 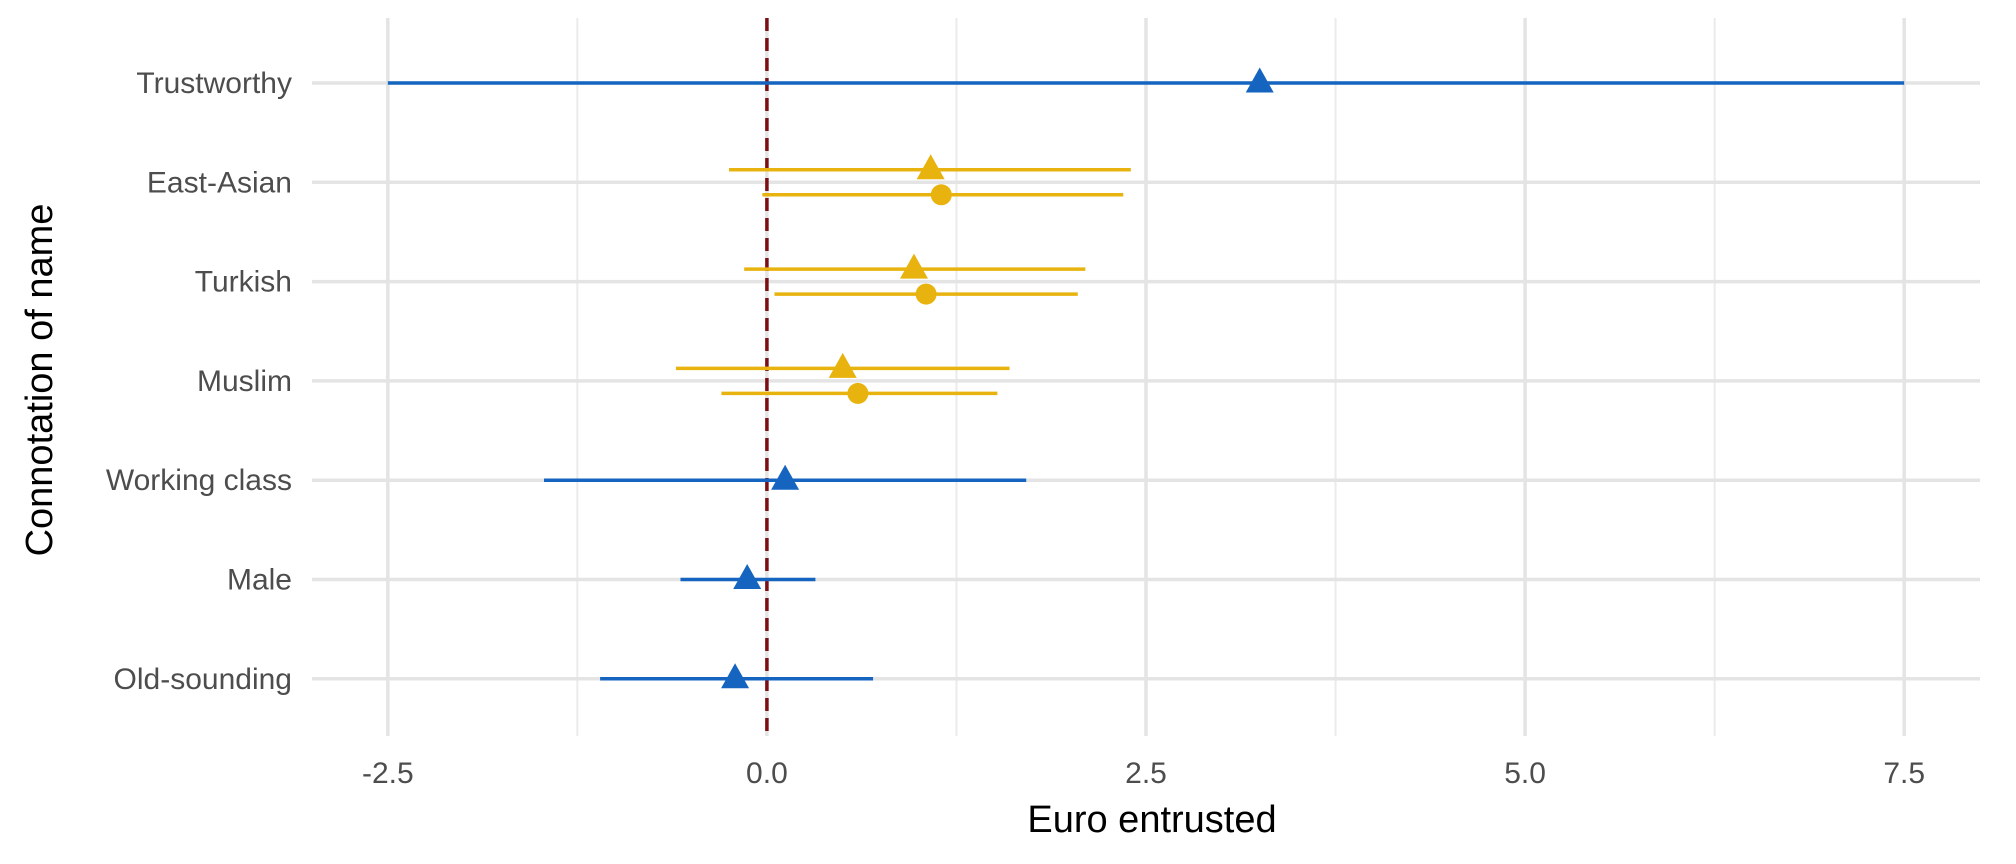 I want to click on x-tick-label: 7.5, so click(x=1904, y=773).